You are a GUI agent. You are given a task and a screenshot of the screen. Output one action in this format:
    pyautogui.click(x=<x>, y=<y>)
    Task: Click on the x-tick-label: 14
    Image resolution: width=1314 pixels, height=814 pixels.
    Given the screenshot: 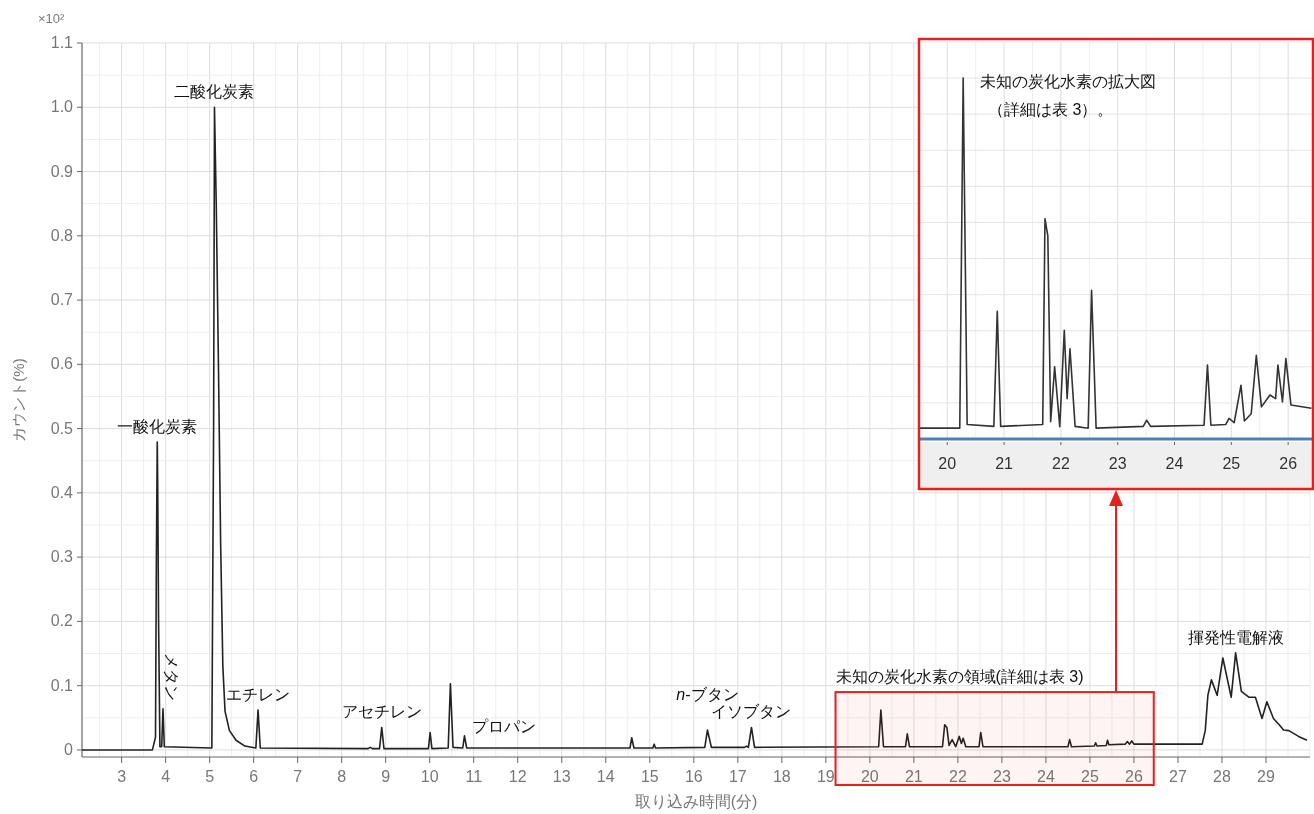 What is the action you would take?
    pyautogui.click(x=605, y=776)
    